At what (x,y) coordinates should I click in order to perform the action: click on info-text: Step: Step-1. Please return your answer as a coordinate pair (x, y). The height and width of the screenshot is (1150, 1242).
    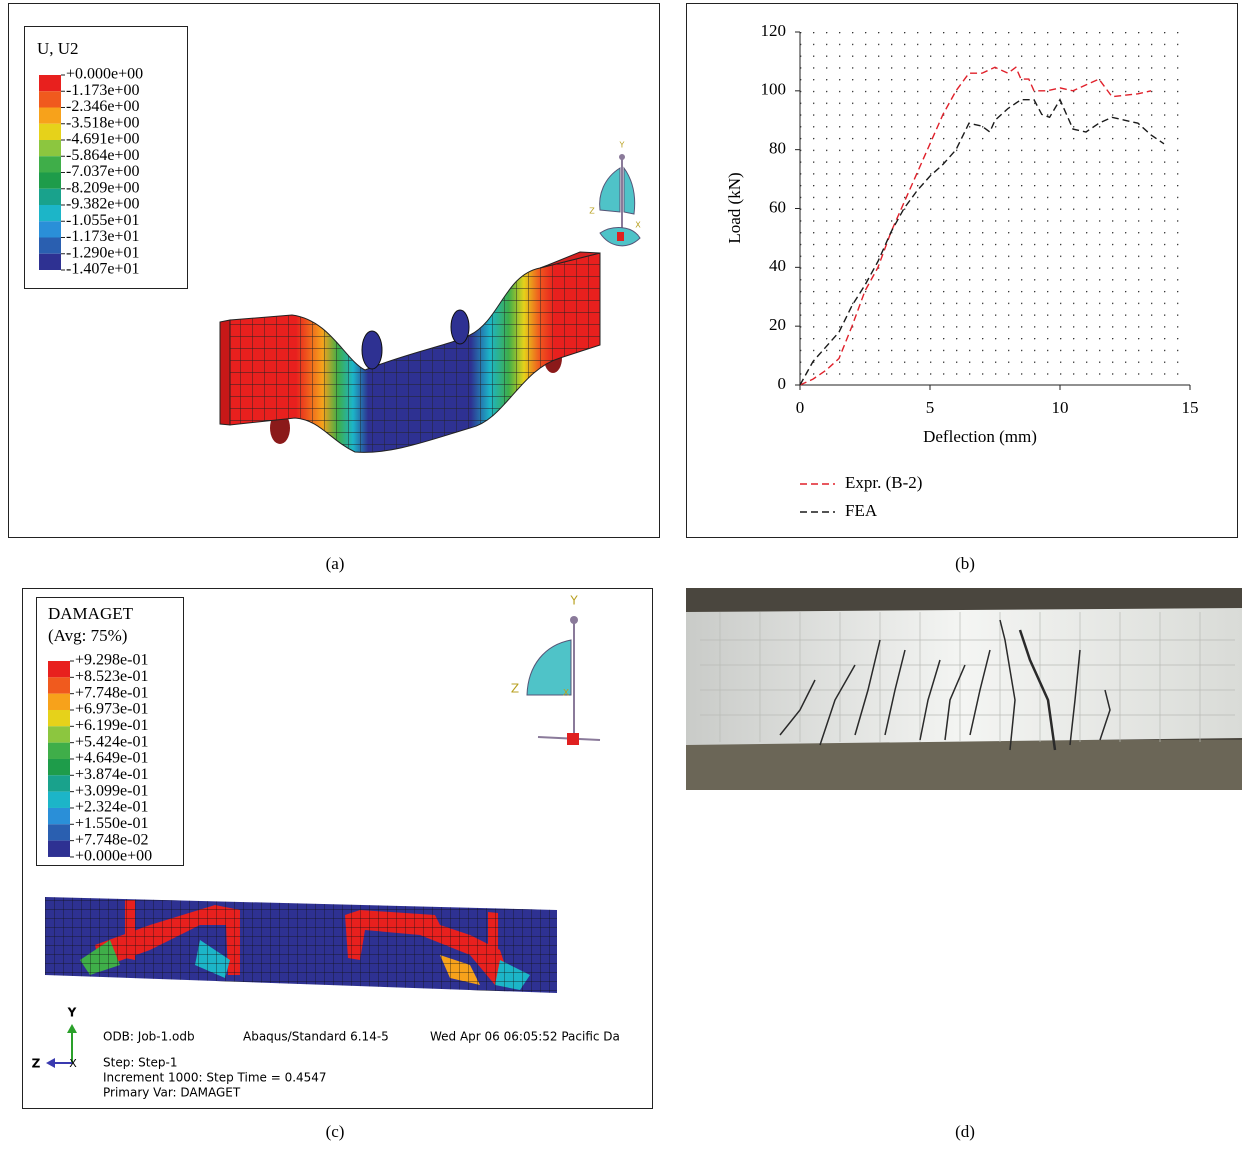
    Looking at the image, I should click on (140, 1063).